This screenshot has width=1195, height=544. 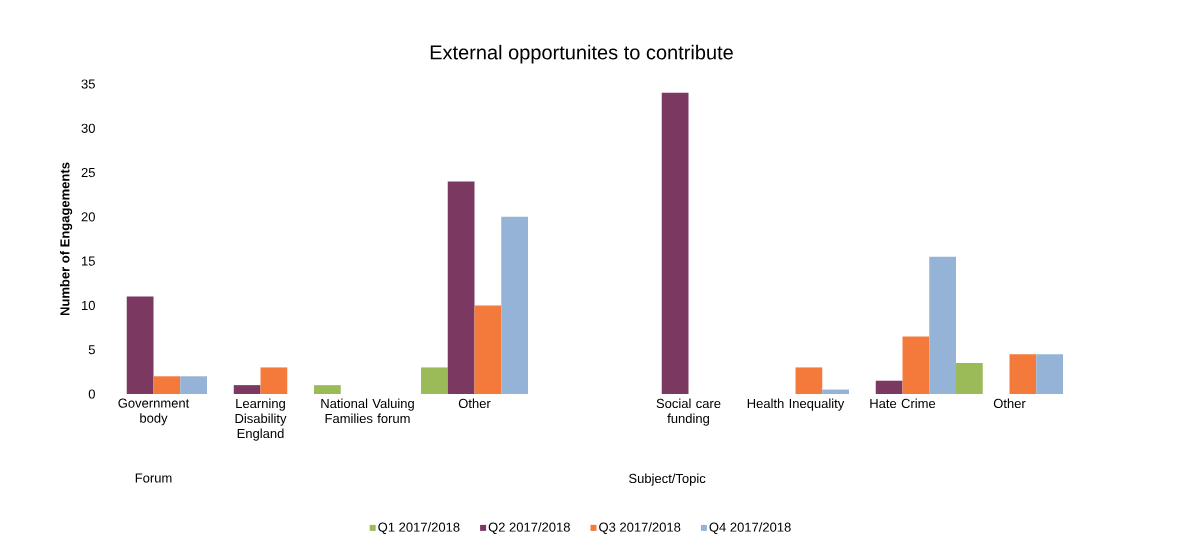 What do you see at coordinates (88, 305) in the screenshot?
I see `y-tick-label: 10` at bounding box center [88, 305].